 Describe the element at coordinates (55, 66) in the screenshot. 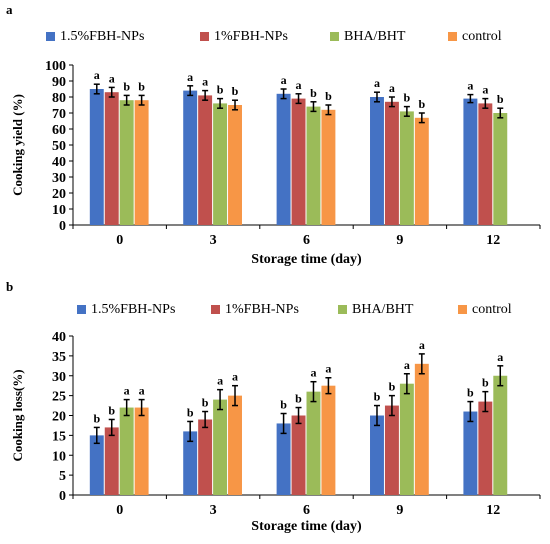

I see `y-tick-label: 100` at that location.